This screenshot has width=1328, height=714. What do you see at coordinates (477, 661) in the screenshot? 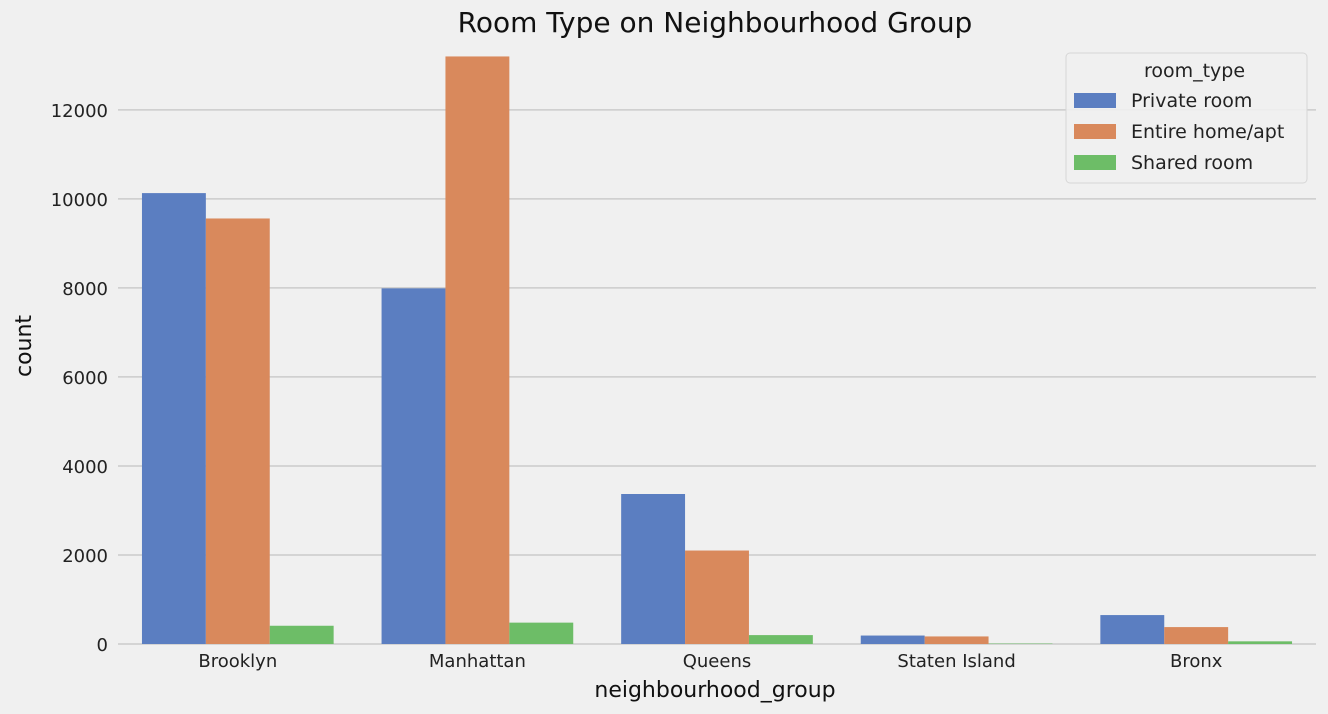
I see `x-tick-label: Manhattan` at bounding box center [477, 661].